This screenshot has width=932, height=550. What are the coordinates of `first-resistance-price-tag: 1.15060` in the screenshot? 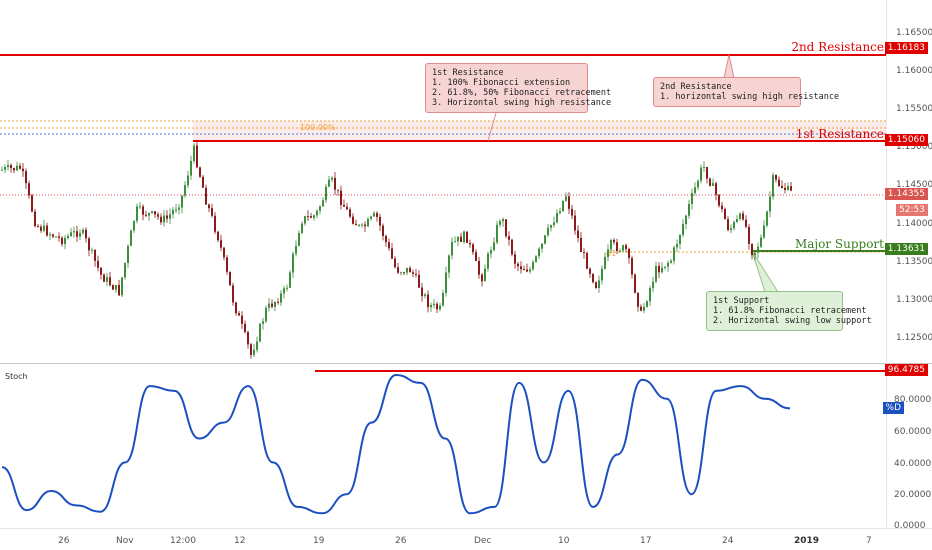 It's located at (906, 140).